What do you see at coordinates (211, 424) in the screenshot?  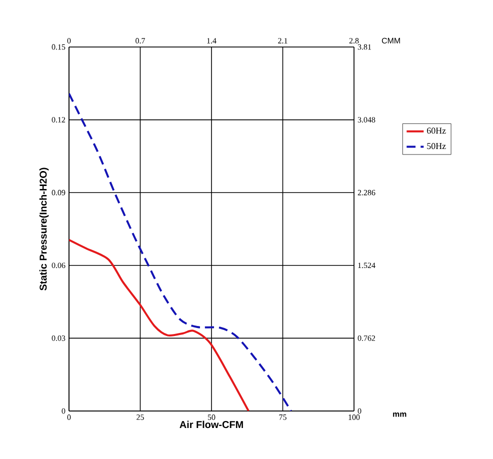 I see `x-axis-title: Air Flow-CFM` at bounding box center [211, 424].